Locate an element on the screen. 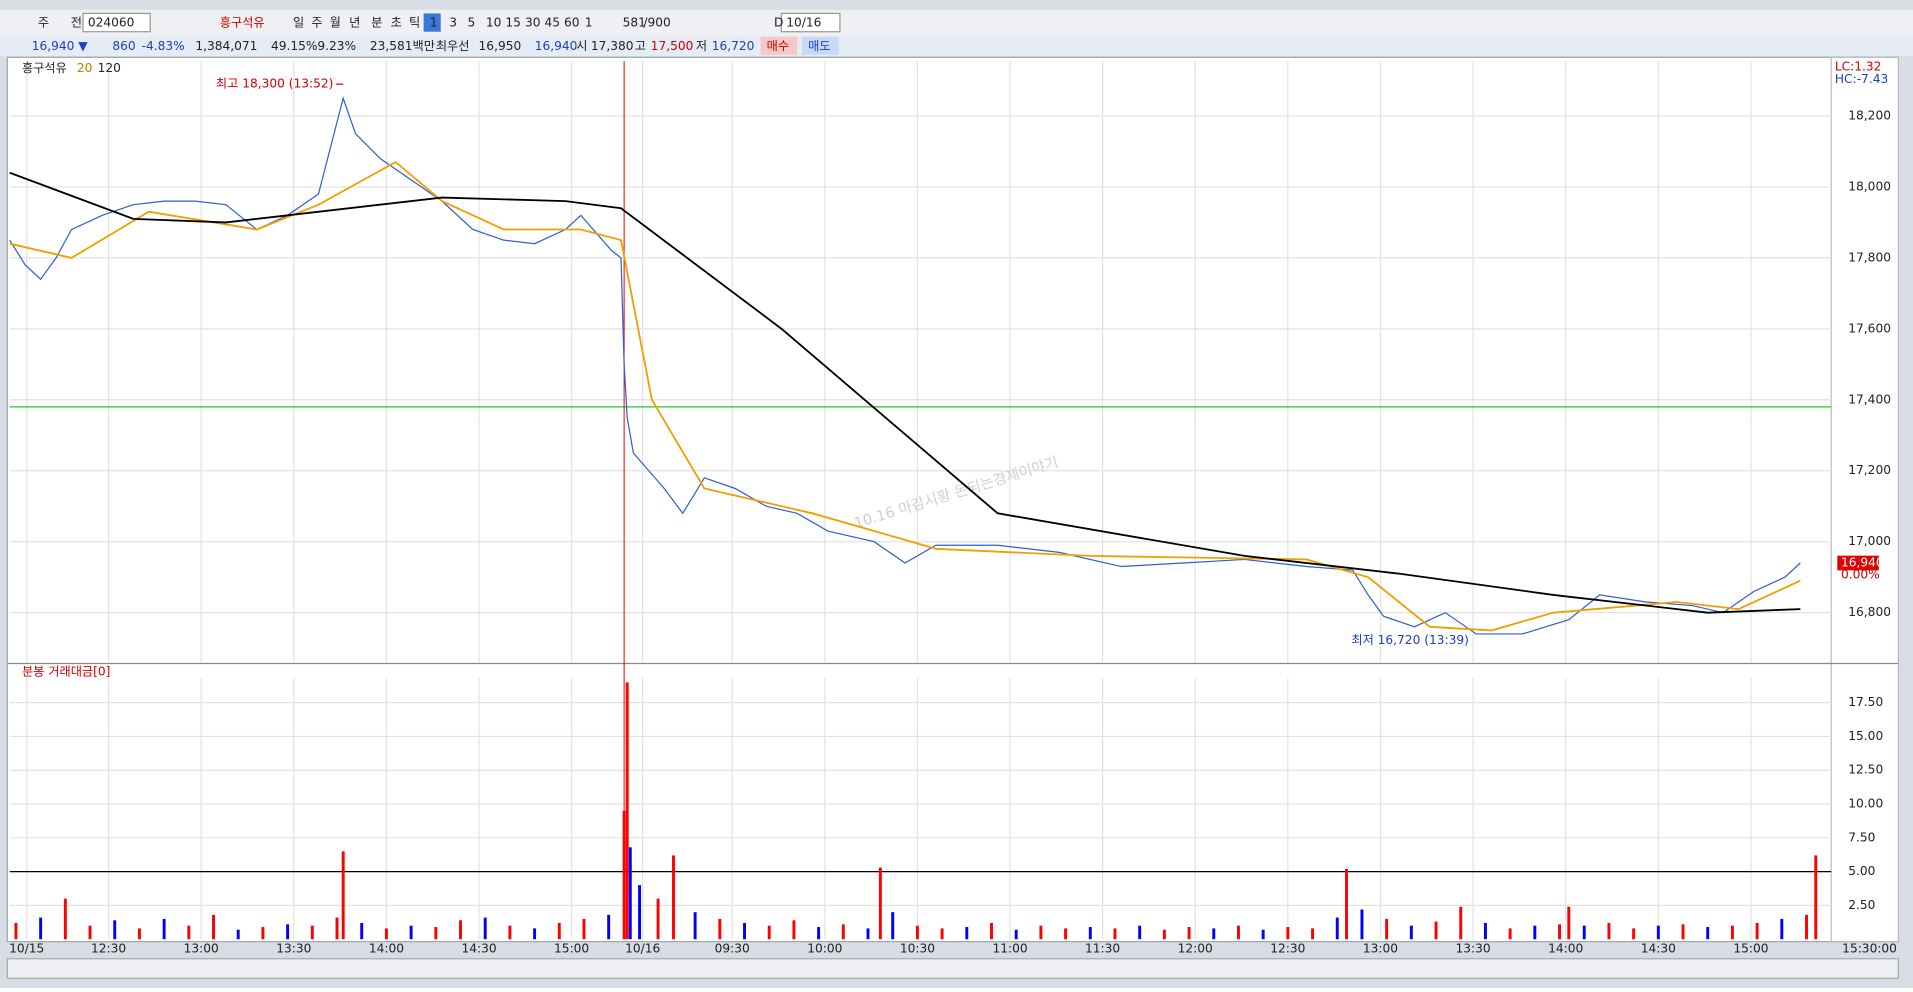 The width and height of the screenshot is (1913, 992). date-input is located at coordinates (810, 22).